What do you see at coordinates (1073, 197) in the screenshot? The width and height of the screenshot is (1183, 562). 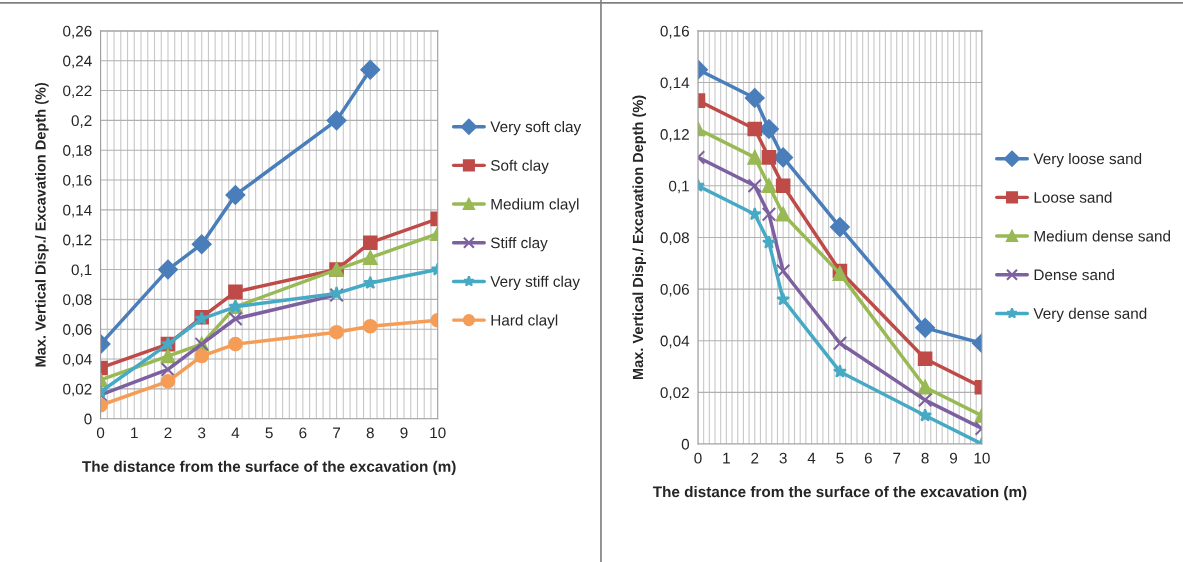 I see `legend-label: Loose sand` at bounding box center [1073, 197].